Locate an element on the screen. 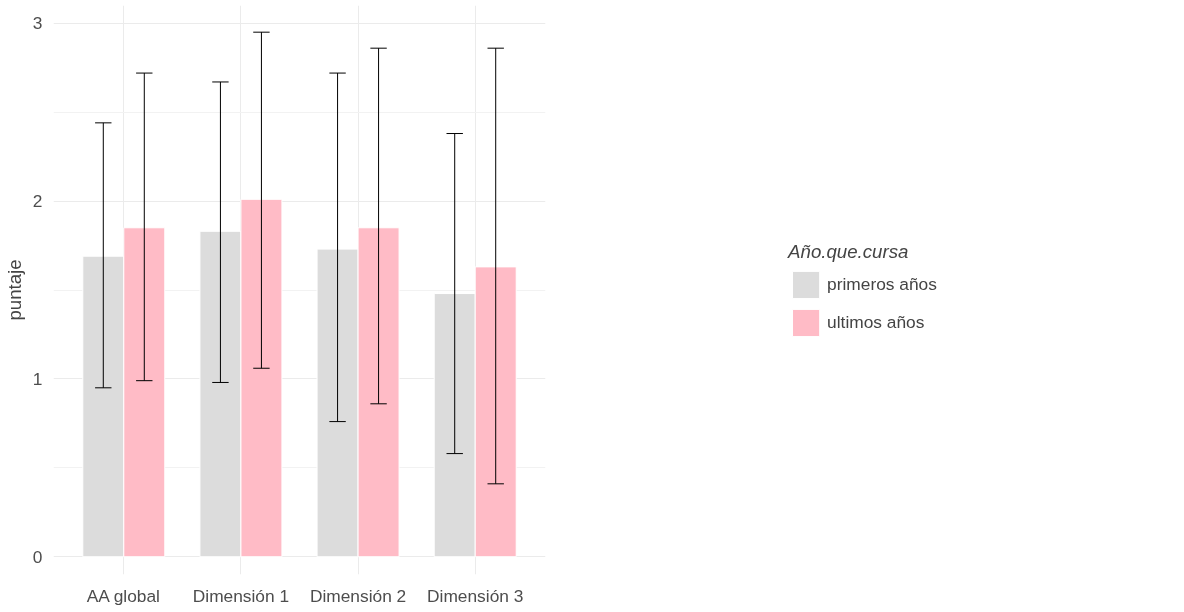 The width and height of the screenshot is (1184, 612). y-tick-label: 1 is located at coordinates (37, 378).